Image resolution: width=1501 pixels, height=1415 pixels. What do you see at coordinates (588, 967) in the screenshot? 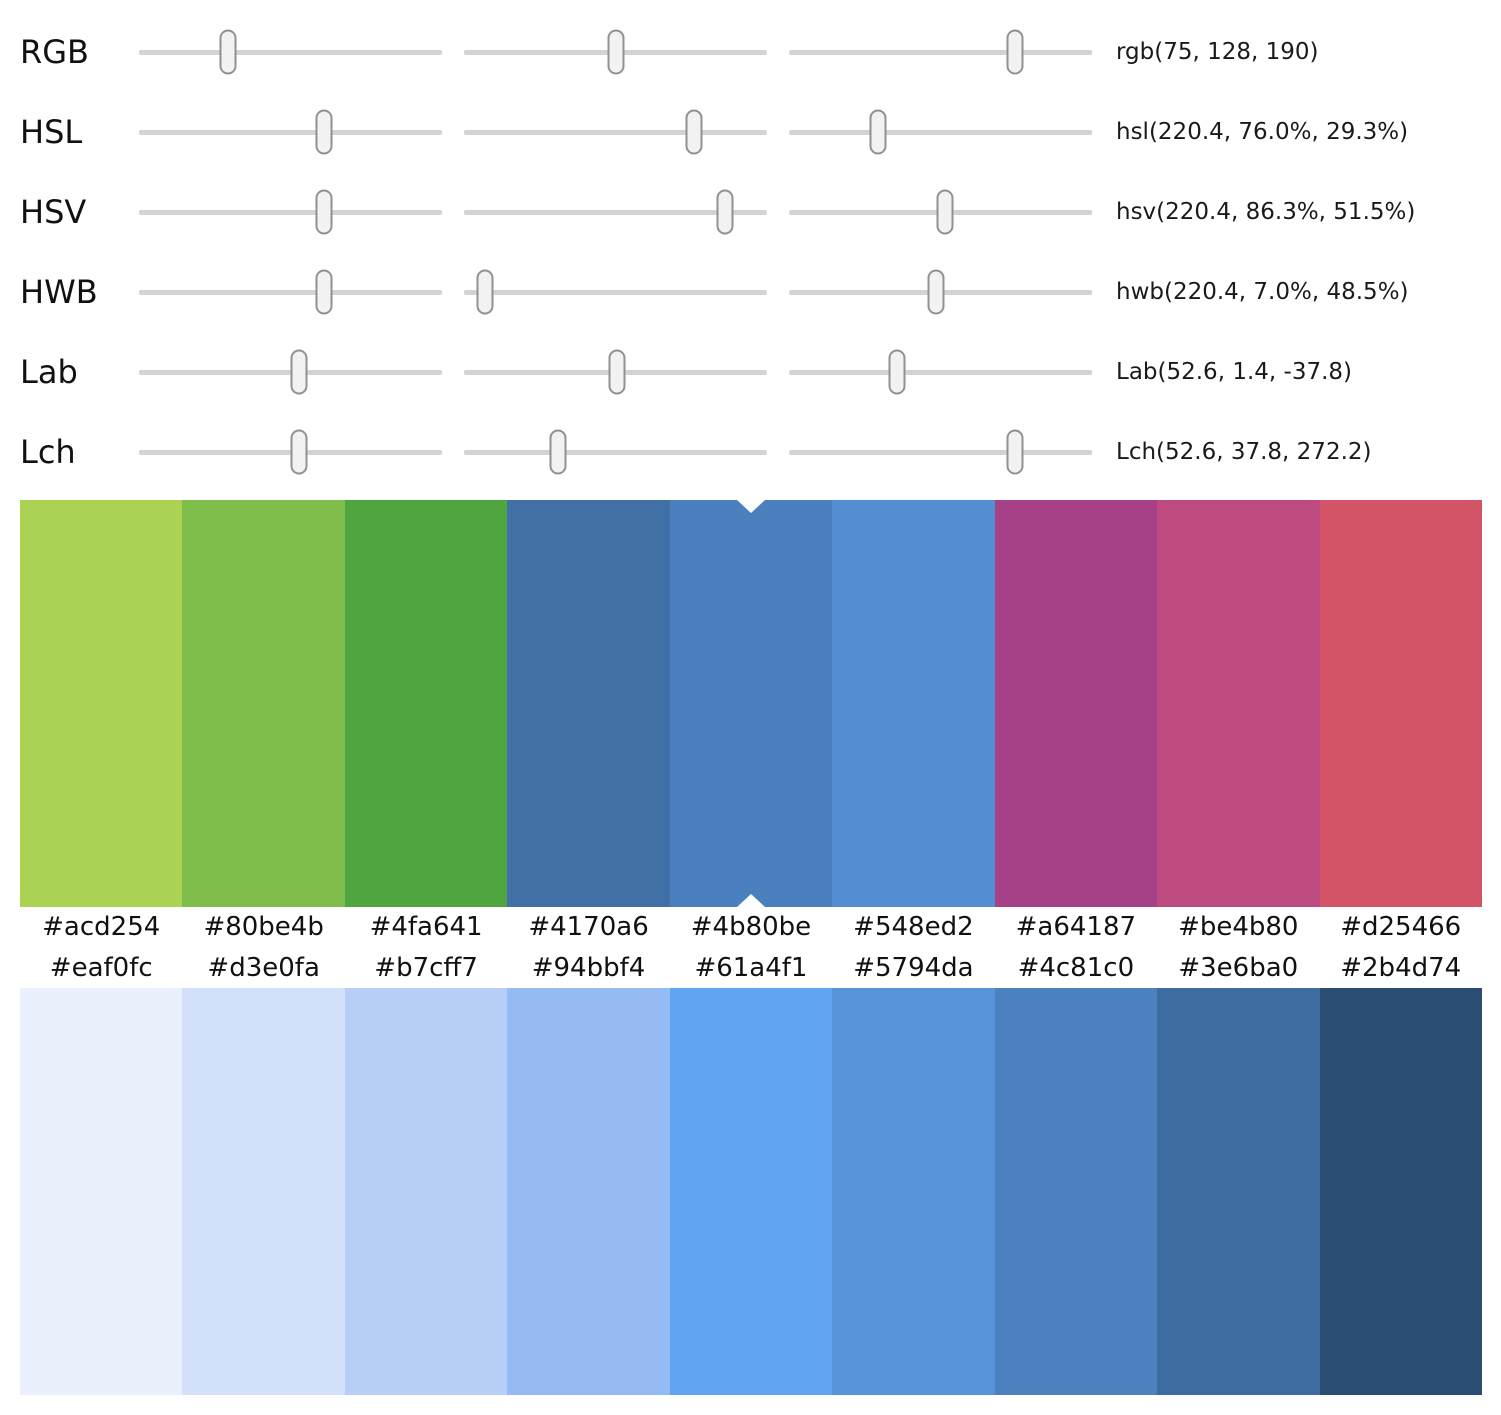
I see `hex-label: #94bbf4` at bounding box center [588, 967].